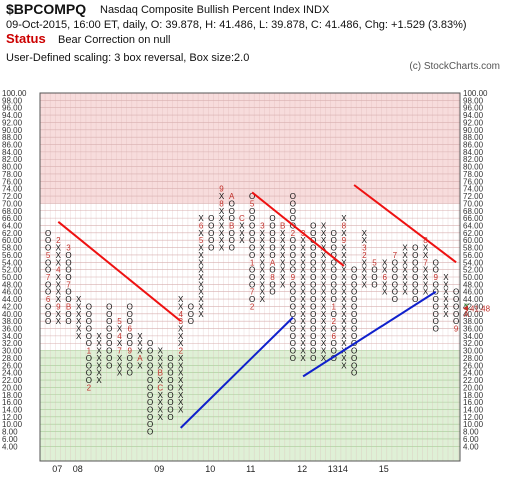 The width and height of the screenshot is (520, 498). What do you see at coordinates (12, 137) in the screenshot?
I see `y-tick-label-left: 88.00` at bounding box center [12, 137].